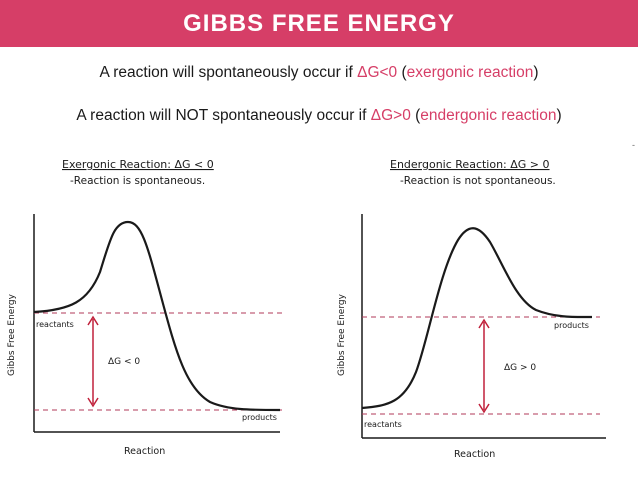 The width and height of the screenshot is (638, 479). I want to click on energy-curve, so click(477, 318).